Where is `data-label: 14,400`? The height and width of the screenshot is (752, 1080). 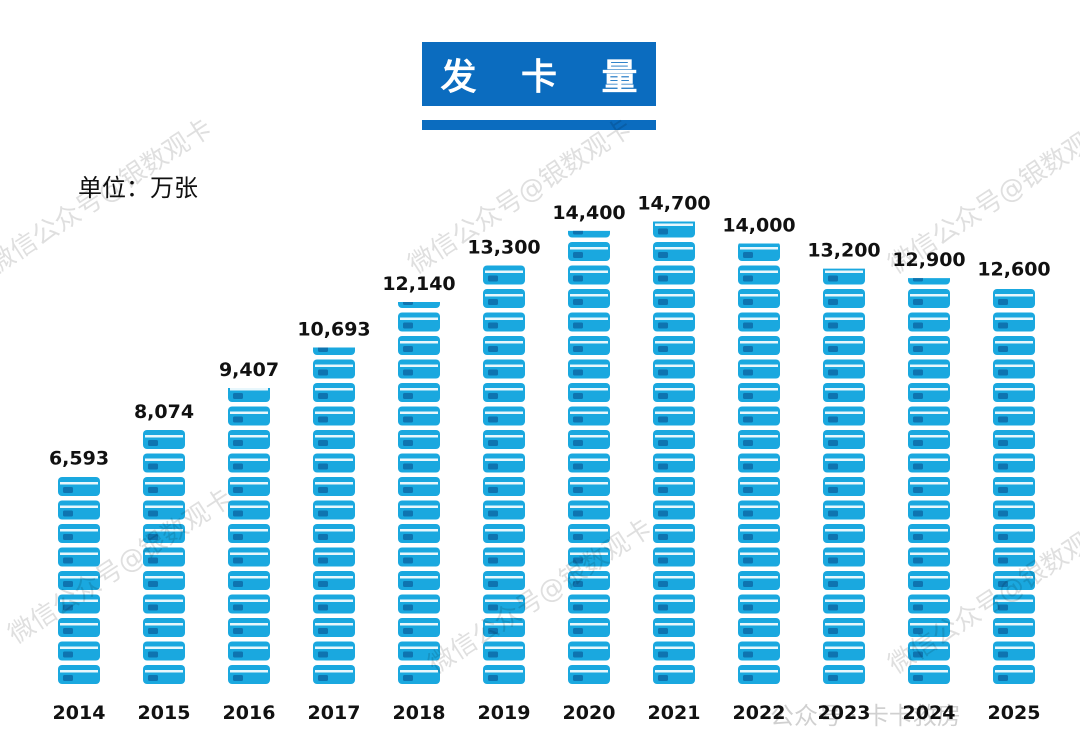
data-label: 14,400 is located at coordinates (588, 213).